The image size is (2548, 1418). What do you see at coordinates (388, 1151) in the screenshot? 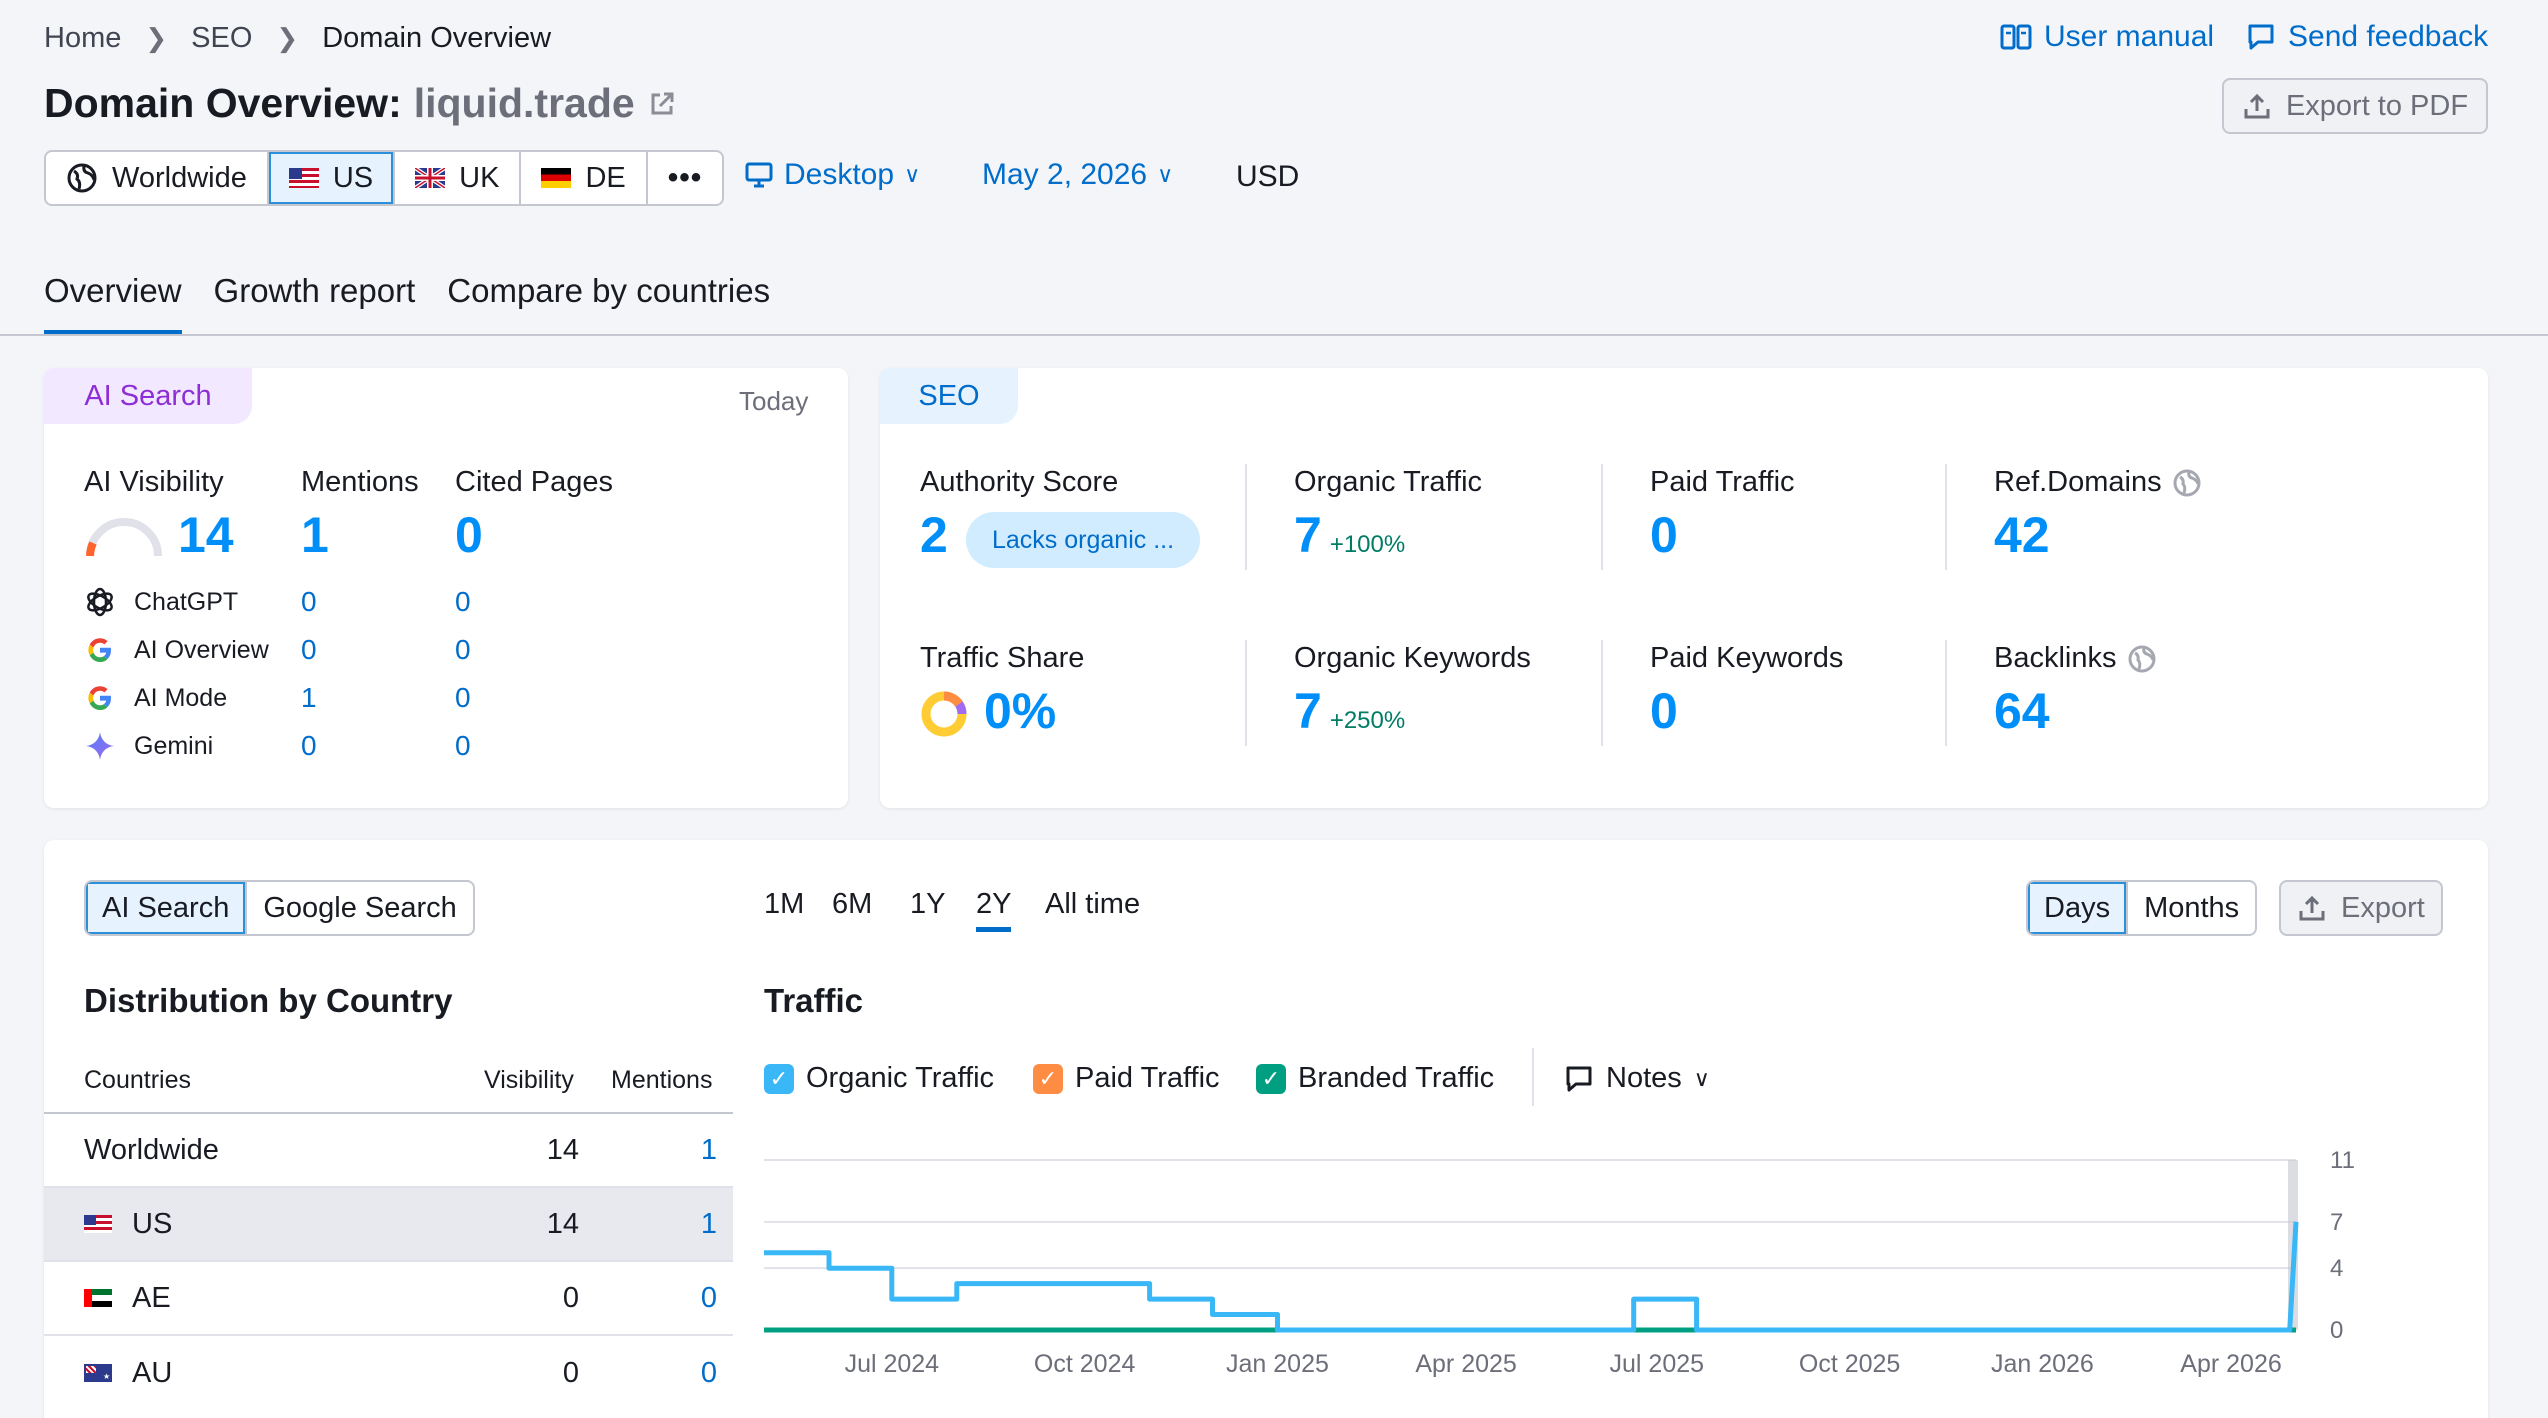
I see `table-row: Worldwide 14 1` at bounding box center [388, 1151].